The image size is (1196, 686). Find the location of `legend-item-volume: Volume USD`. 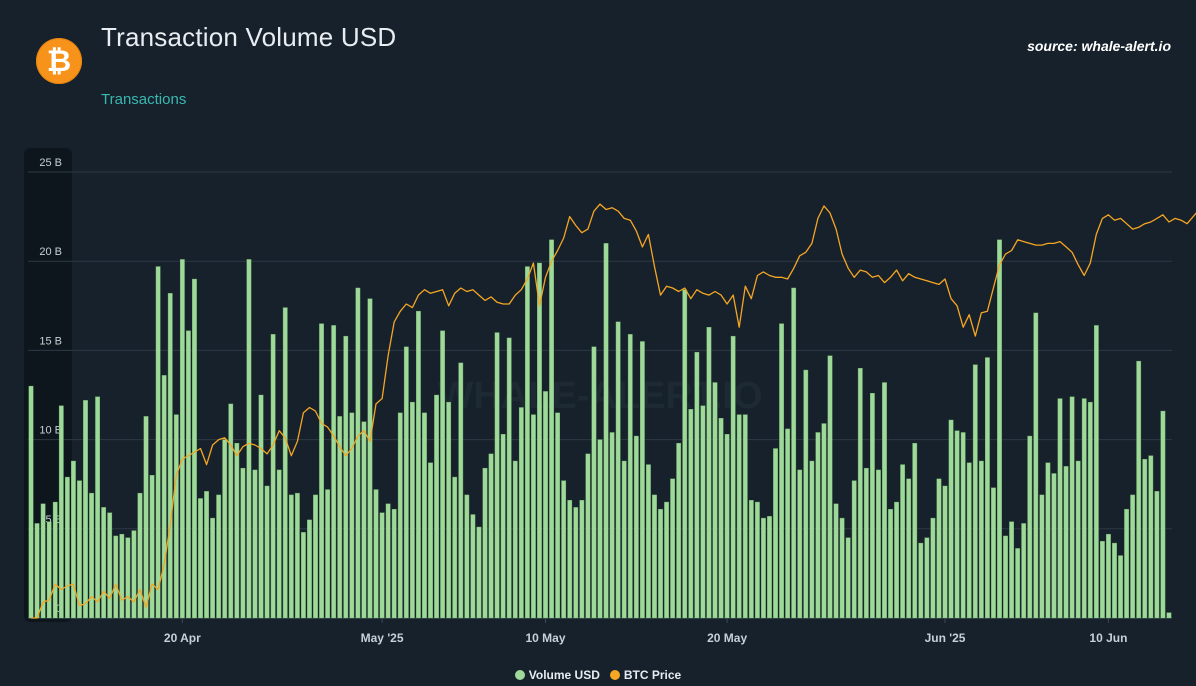

legend-item-volume: Volume USD is located at coordinates (557, 675).